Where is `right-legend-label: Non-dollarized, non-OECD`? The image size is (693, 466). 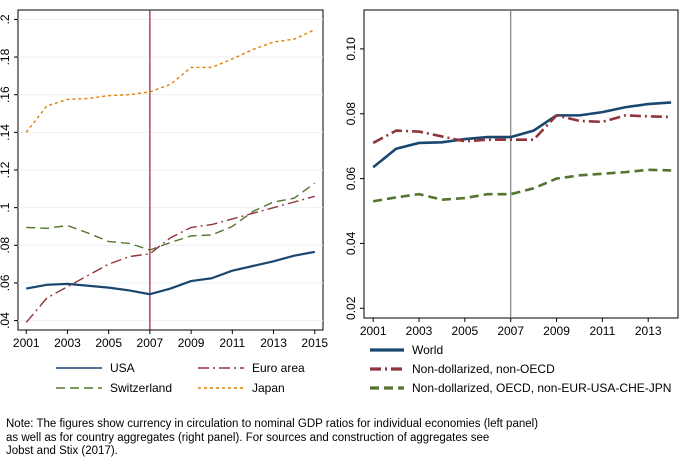 right-legend-label: Non-dollarized, non-OECD is located at coordinates (483, 369).